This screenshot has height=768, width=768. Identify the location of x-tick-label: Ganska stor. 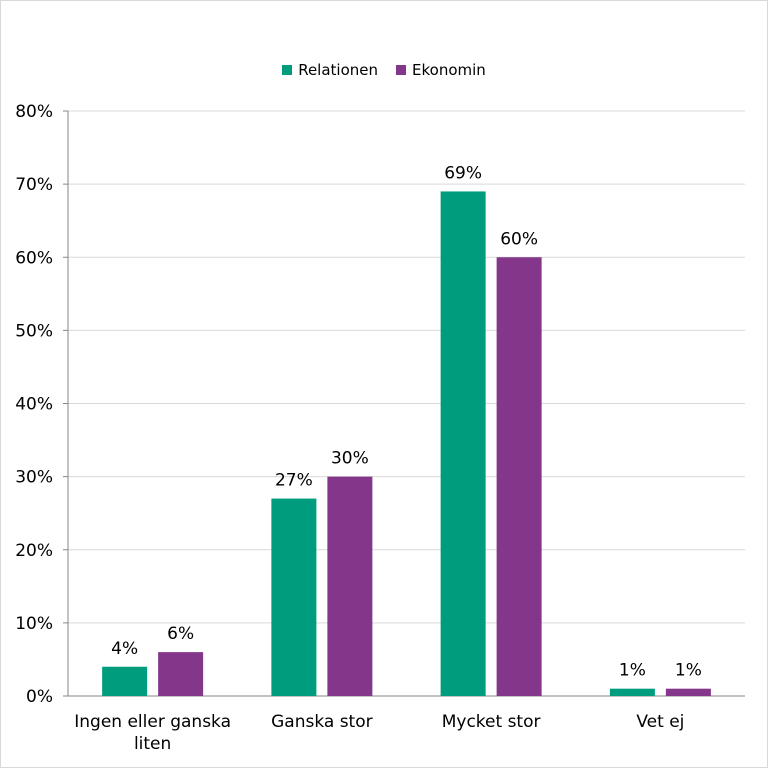
(322, 722).